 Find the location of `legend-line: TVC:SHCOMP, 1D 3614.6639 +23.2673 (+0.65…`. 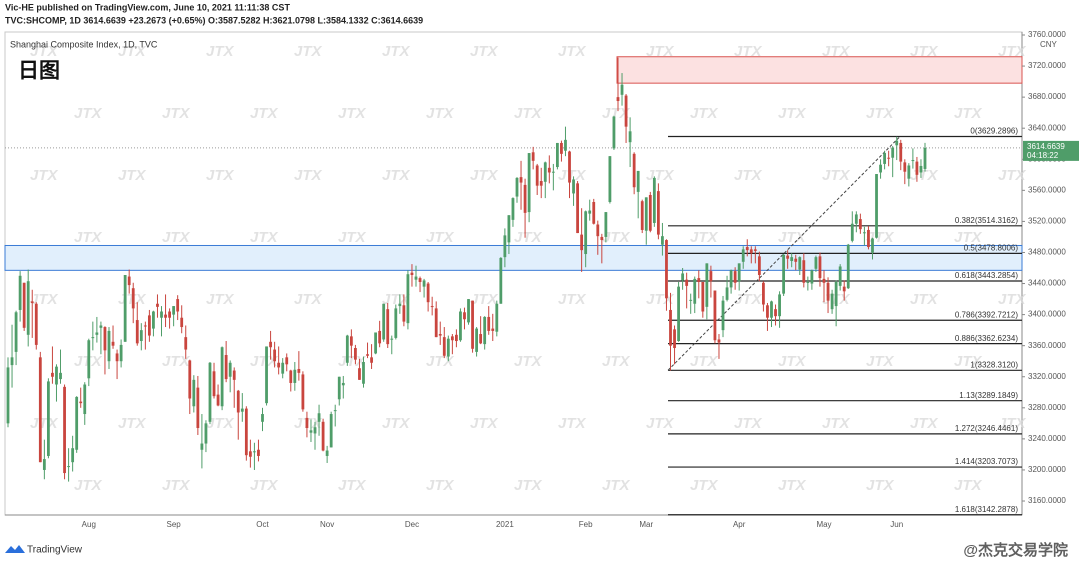

legend-line: TVC:SHCOMP, 1D 3614.6639 +23.2673 (+0.65… is located at coordinates (214, 20).